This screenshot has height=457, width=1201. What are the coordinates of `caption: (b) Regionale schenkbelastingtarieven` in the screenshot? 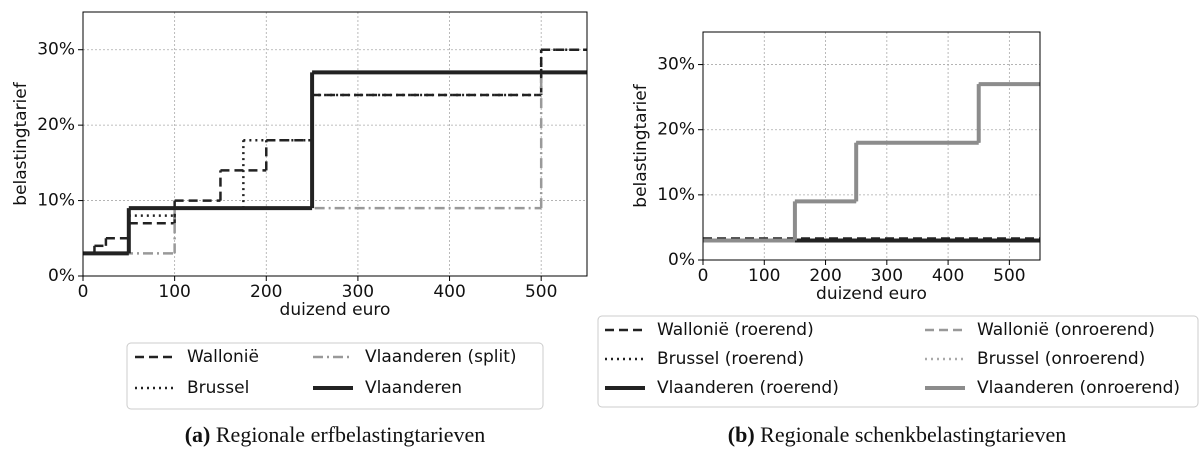 It's located at (897, 434).